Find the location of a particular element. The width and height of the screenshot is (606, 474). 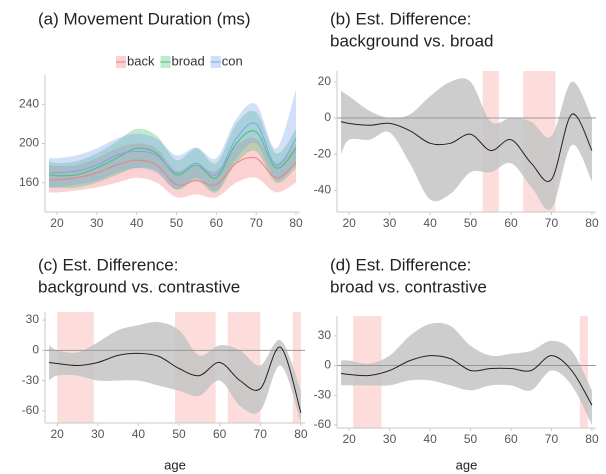

y-tick-label: 240 is located at coordinates (29, 104).